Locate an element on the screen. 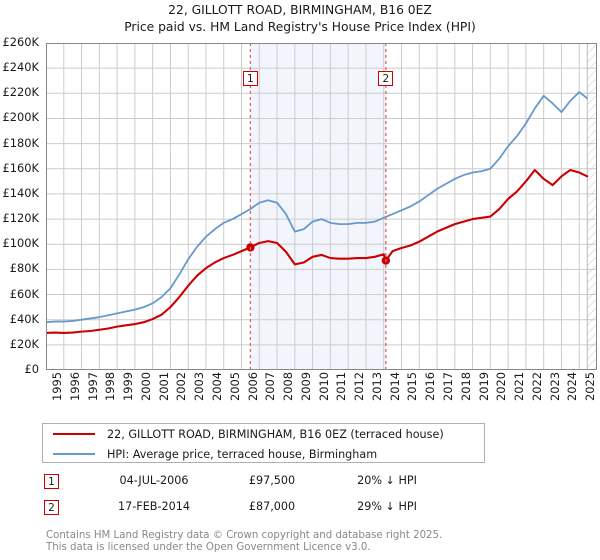 Image resolution: width=600 pixels, height=560 pixels. y-axis-tick-label: £60K is located at coordinates (24, 293).